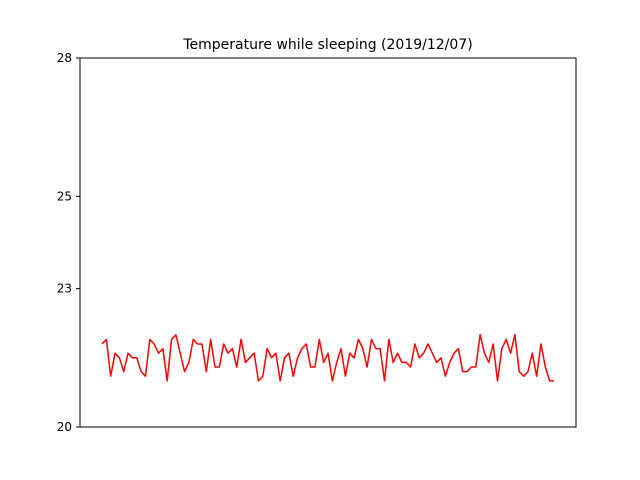 The image size is (640, 480). I want to click on temperature-series-line, so click(327, 358).